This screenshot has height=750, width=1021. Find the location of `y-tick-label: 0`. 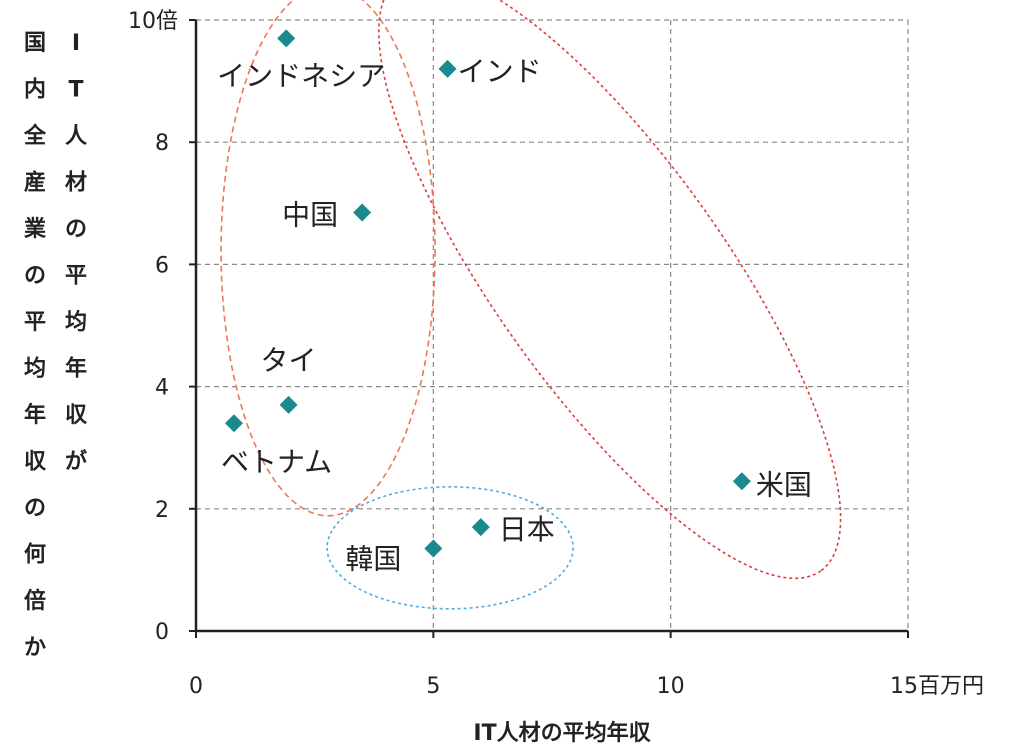

y-tick-label: 0 is located at coordinates (162, 632).